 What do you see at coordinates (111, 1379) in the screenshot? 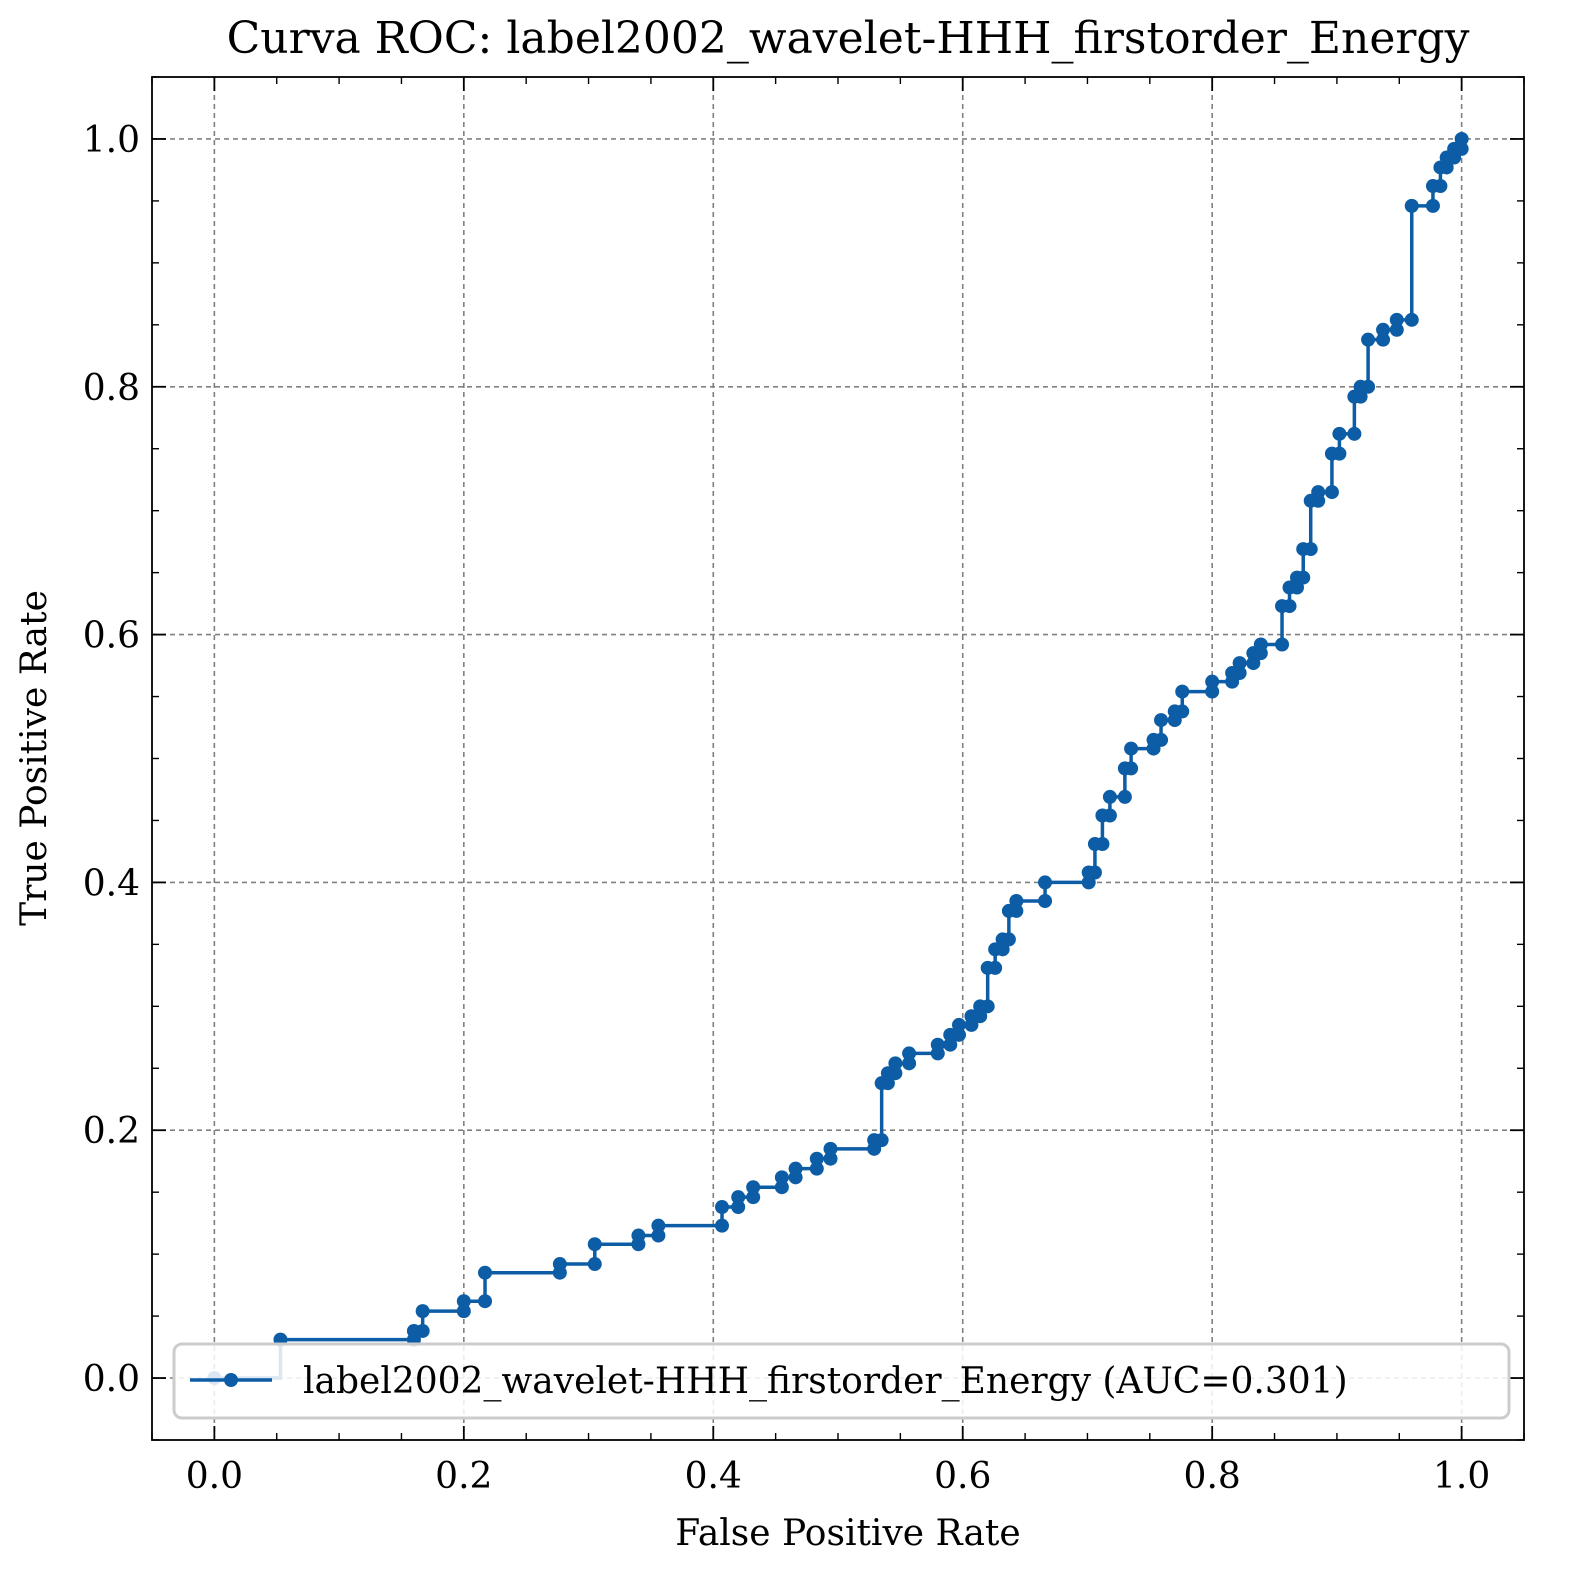
I see `y-tick-label: 0.0` at bounding box center [111, 1379].